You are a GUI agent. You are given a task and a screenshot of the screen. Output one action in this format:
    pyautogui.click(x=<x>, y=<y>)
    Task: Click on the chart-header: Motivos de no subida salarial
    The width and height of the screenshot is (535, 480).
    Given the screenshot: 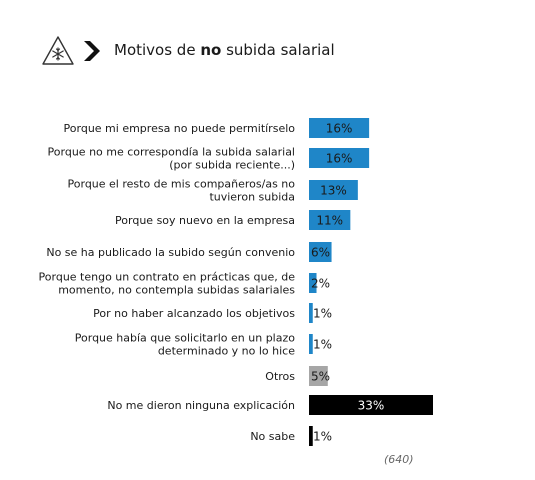 What is the action you would take?
    pyautogui.click(x=270, y=52)
    